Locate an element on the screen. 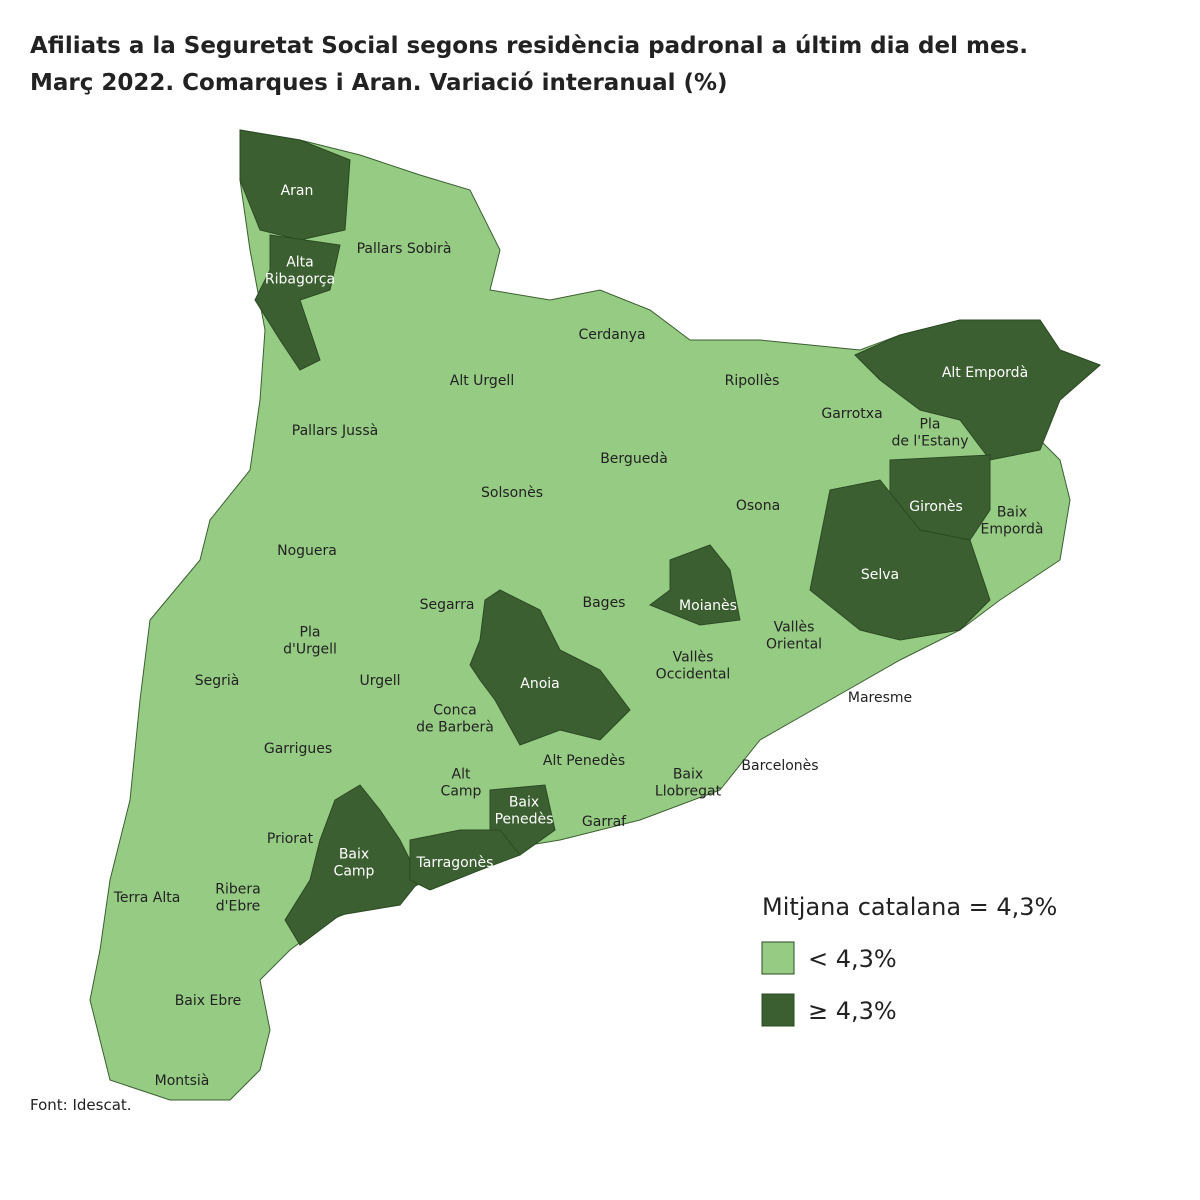  region-label: Barcelonès is located at coordinates (779, 766).